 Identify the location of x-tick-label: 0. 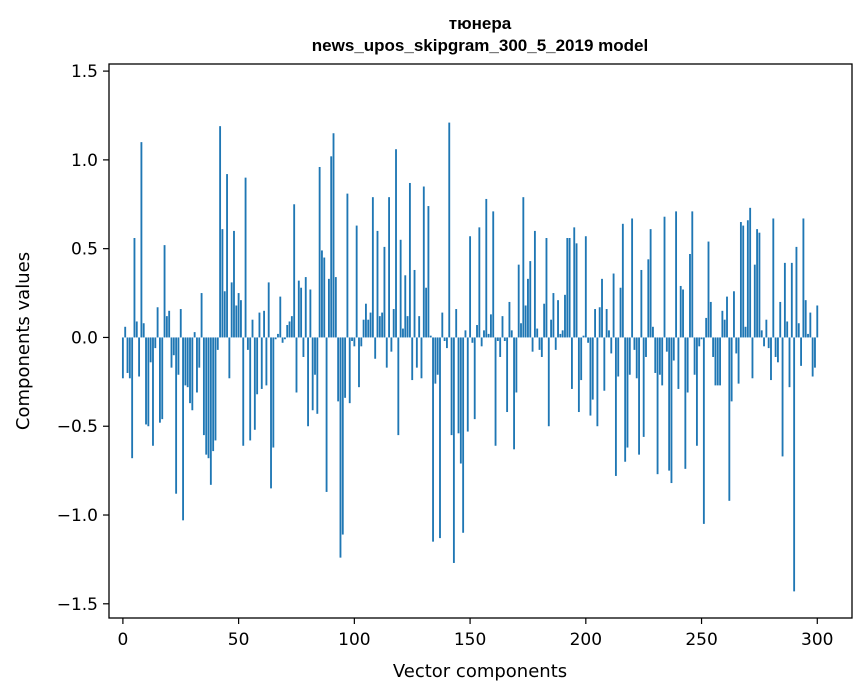
(122, 640).